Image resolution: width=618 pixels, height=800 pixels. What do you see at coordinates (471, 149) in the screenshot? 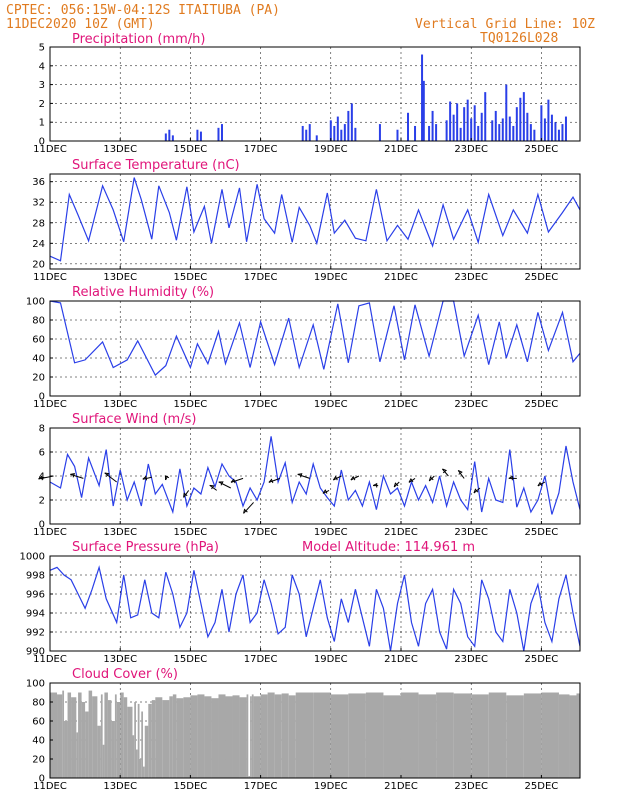
I see `precip-xtick-label: 23DEC` at bounding box center [471, 149].